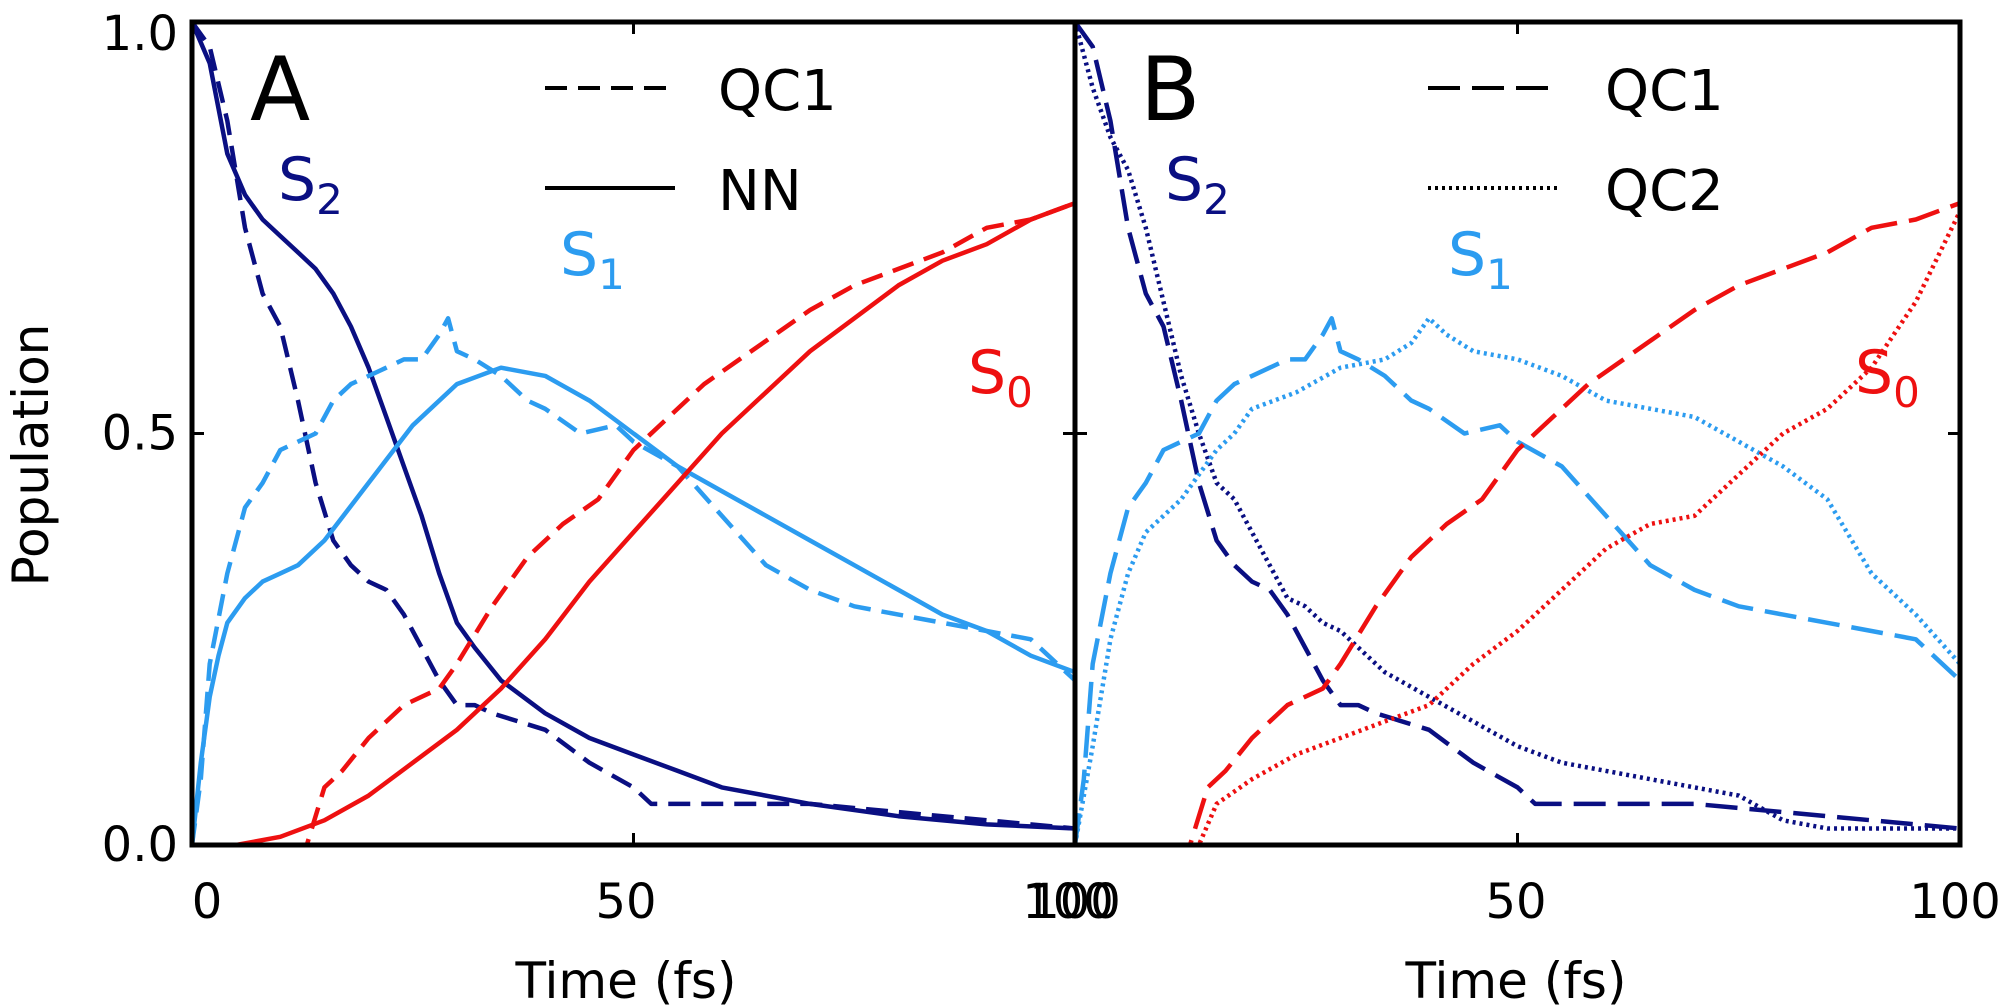 The width and height of the screenshot is (2016, 1005). What do you see at coordinates (1197, 184) in the screenshot?
I see `panel-b-s2-label: S2` at bounding box center [1197, 184].